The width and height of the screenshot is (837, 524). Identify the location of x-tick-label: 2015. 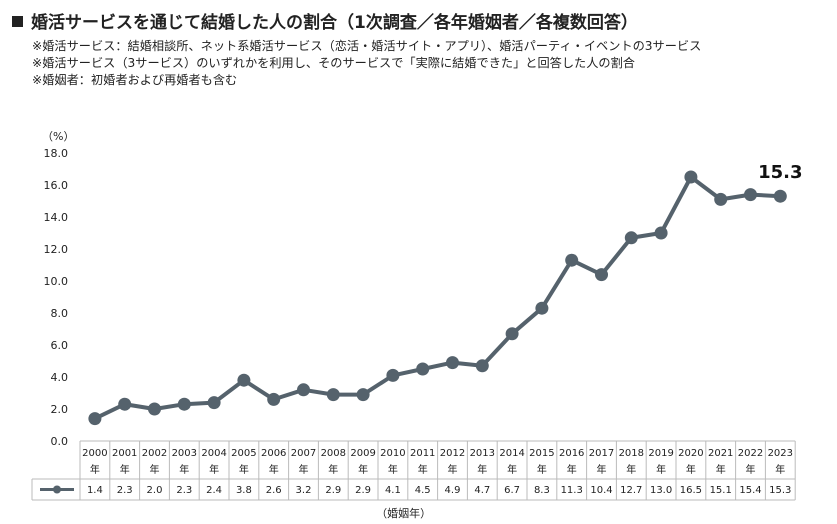
(541, 453).